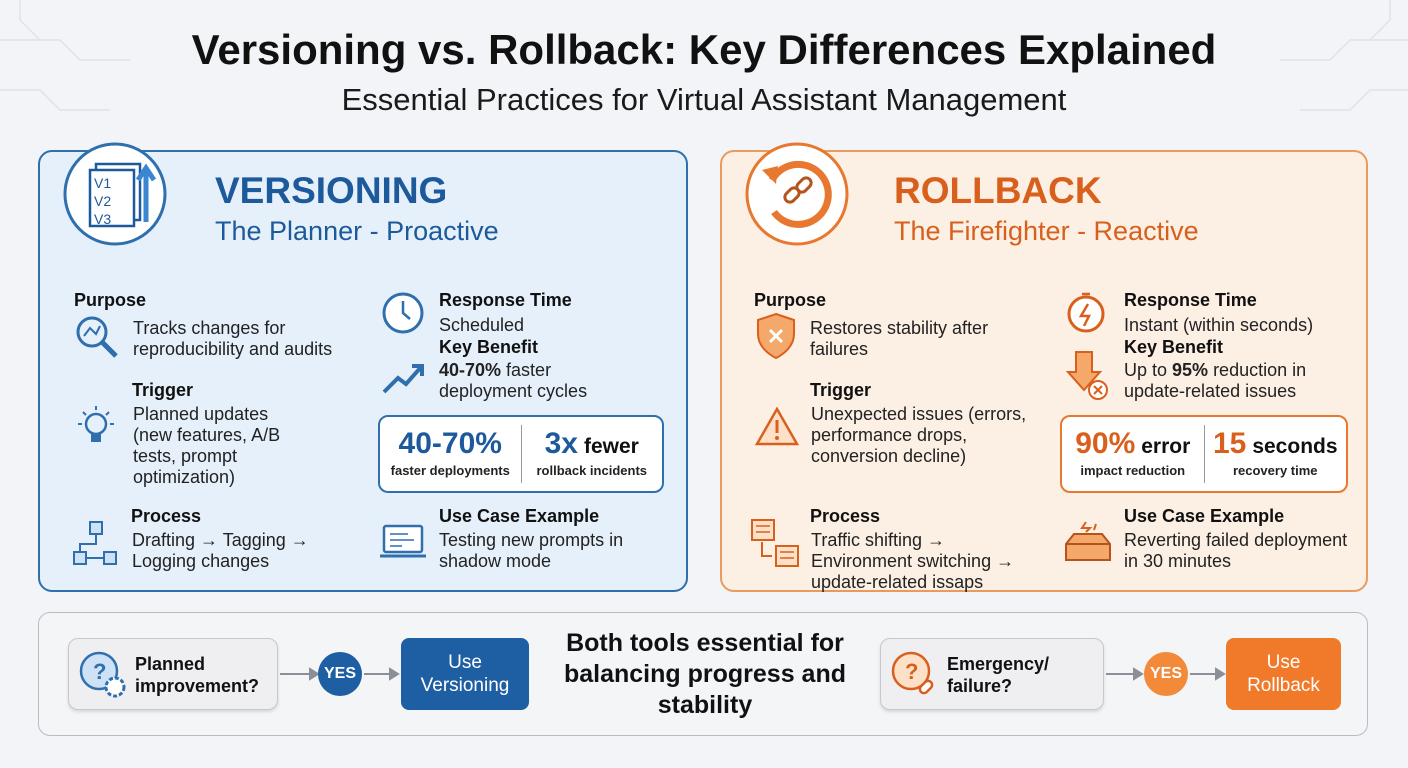 The height and width of the screenshot is (768, 1408). Describe the element at coordinates (357, 231) in the screenshot. I see `panel-subtitle: The Planner - Proactive` at that location.